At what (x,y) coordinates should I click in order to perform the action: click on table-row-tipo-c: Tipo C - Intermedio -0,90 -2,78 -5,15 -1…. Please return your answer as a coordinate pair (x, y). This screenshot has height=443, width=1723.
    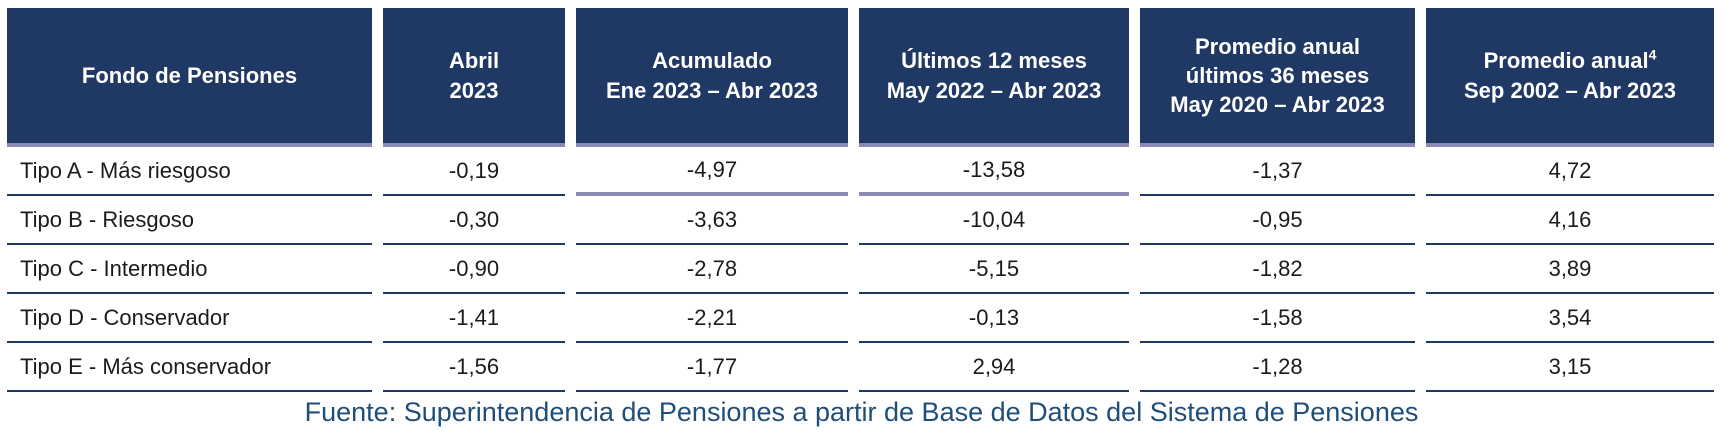
    Looking at the image, I should click on (861, 269).